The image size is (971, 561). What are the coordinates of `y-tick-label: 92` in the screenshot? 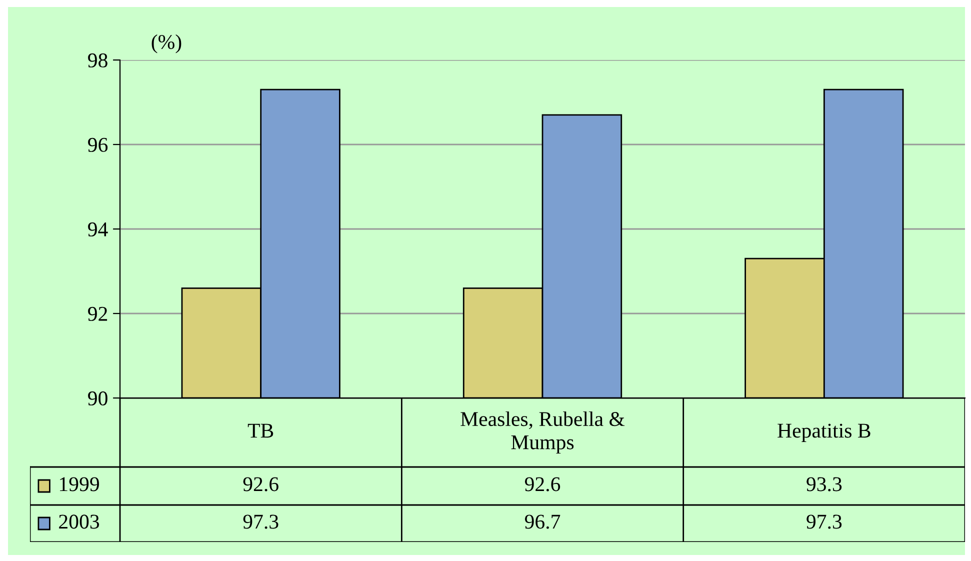 It's located at (98, 313).